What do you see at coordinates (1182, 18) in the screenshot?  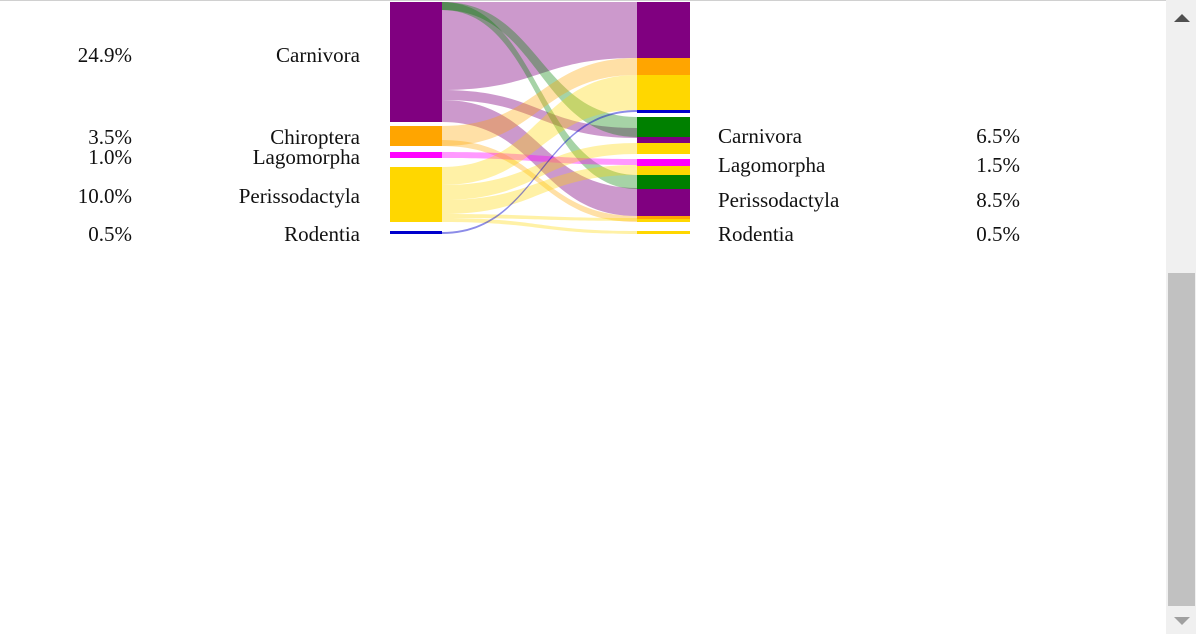 I see `scroll-up-arrow-icon` at bounding box center [1182, 18].